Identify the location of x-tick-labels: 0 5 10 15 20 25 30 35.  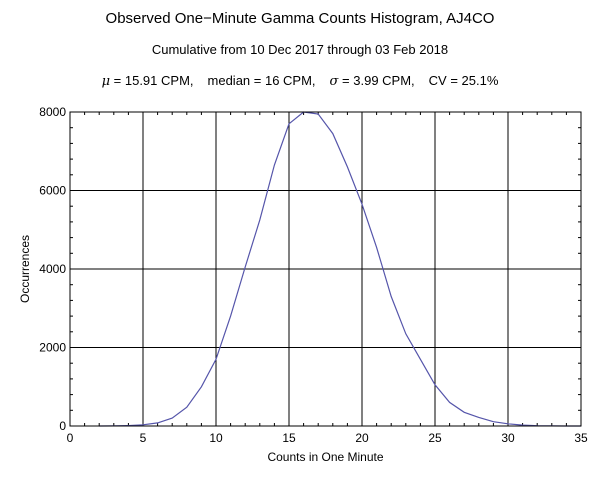
(327, 438).